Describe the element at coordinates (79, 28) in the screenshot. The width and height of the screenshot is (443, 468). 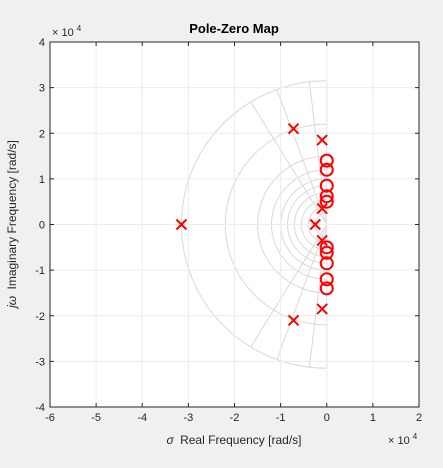
I see `y-exponent-power: 4` at that location.